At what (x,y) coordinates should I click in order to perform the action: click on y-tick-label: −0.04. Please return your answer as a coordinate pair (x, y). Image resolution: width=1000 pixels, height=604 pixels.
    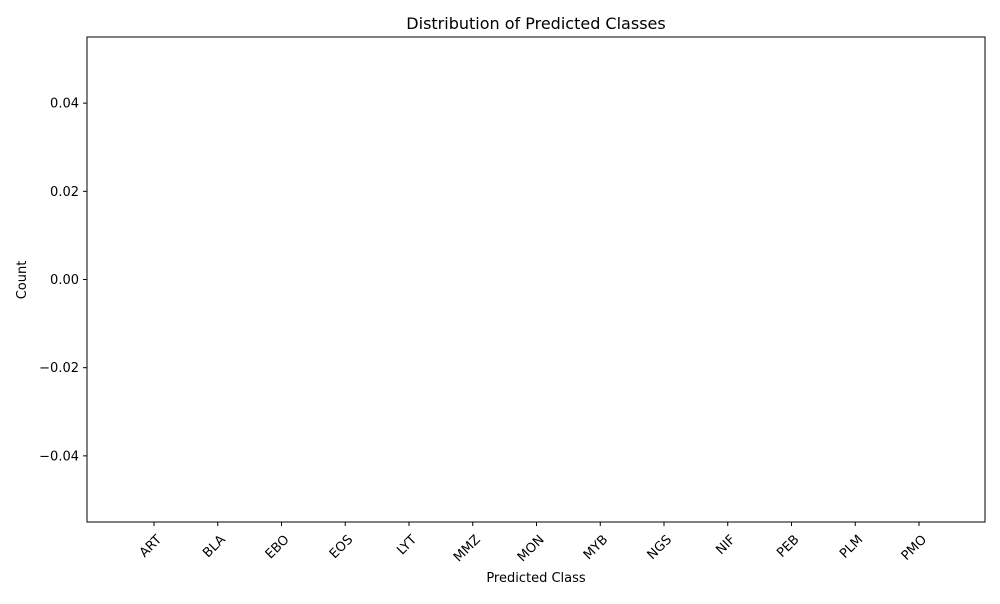
    Looking at the image, I should click on (59, 456).